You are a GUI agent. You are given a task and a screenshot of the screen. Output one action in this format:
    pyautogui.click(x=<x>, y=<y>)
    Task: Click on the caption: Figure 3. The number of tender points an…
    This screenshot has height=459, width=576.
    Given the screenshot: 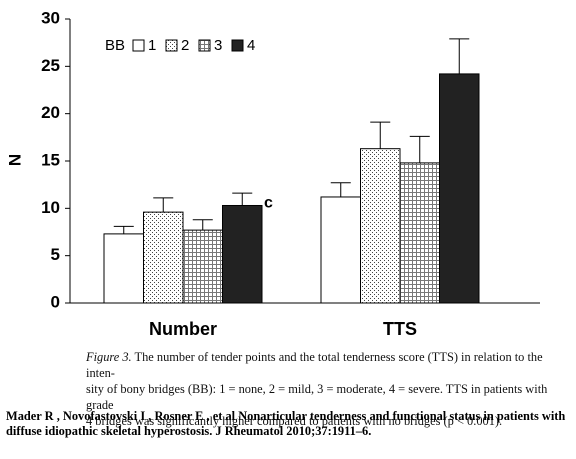 What is the action you would take?
    pyautogui.click(x=326, y=389)
    